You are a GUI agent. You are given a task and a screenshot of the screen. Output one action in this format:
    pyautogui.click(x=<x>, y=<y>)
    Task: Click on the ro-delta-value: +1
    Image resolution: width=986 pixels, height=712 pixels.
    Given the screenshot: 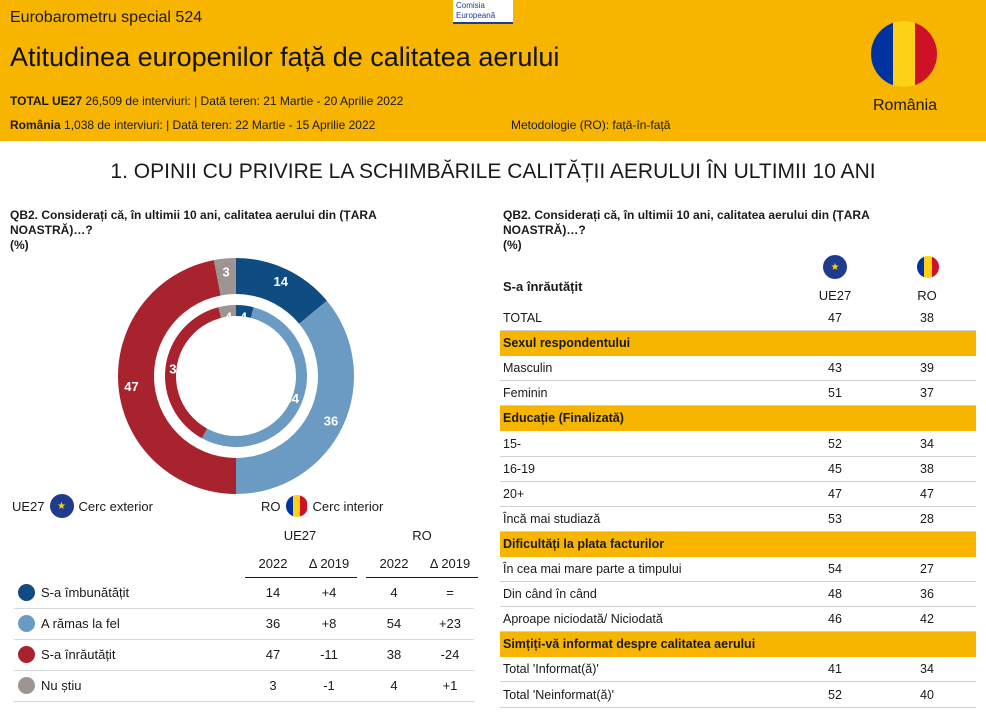 What is the action you would take?
    pyautogui.click(x=450, y=685)
    